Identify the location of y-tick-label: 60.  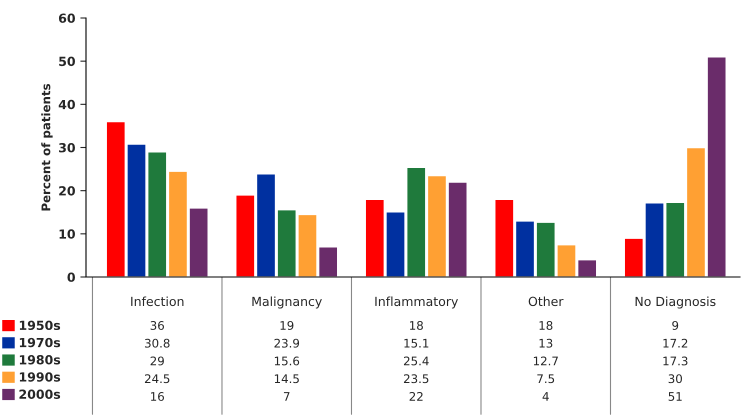
(66, 18).